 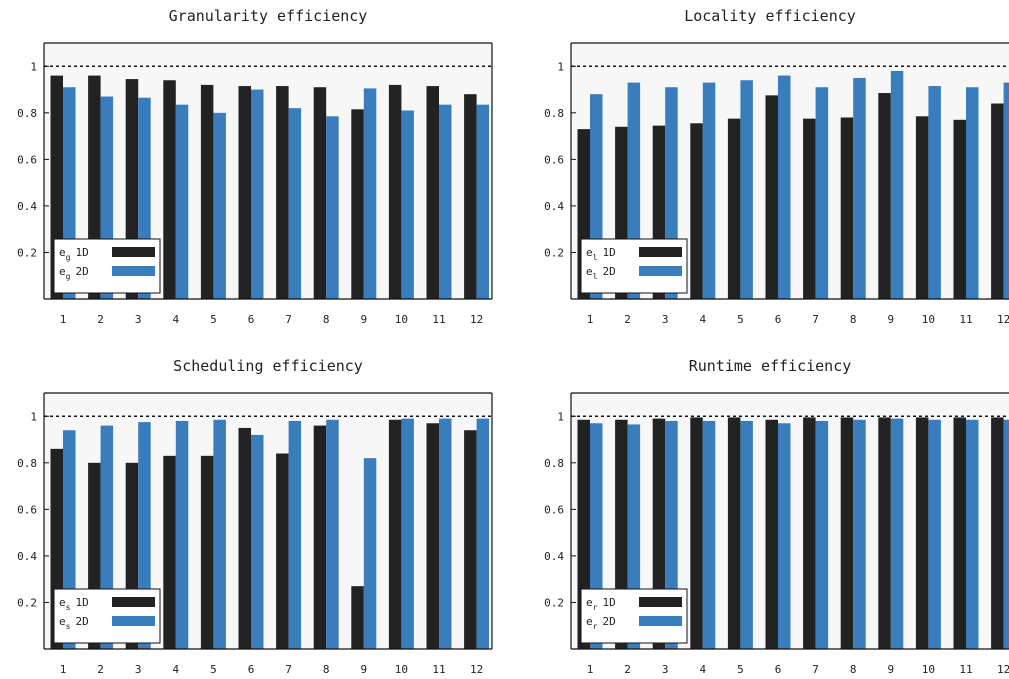 I want to click on legend-label-e-g-2d: eg 2D, so click(x=74, y=273).